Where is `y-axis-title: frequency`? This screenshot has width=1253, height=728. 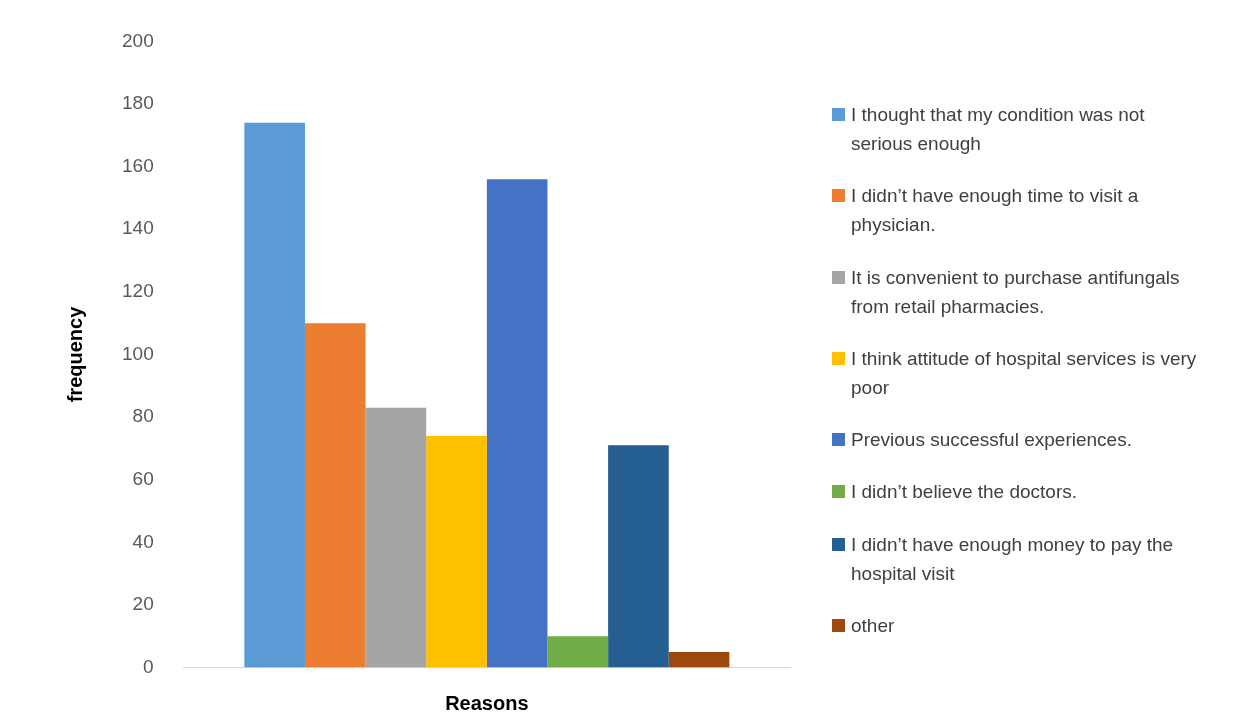
y-axis-title: frequency is located at coordinates (74, 354).